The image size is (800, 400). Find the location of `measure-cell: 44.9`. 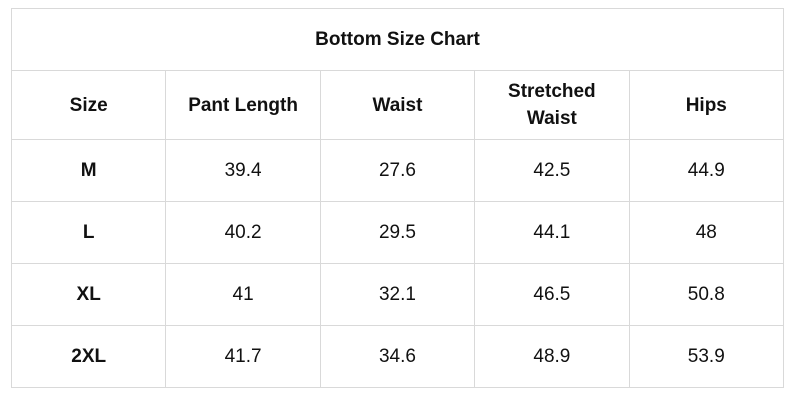

measure-cell: 44.9 is located at coordinates (706, 170).